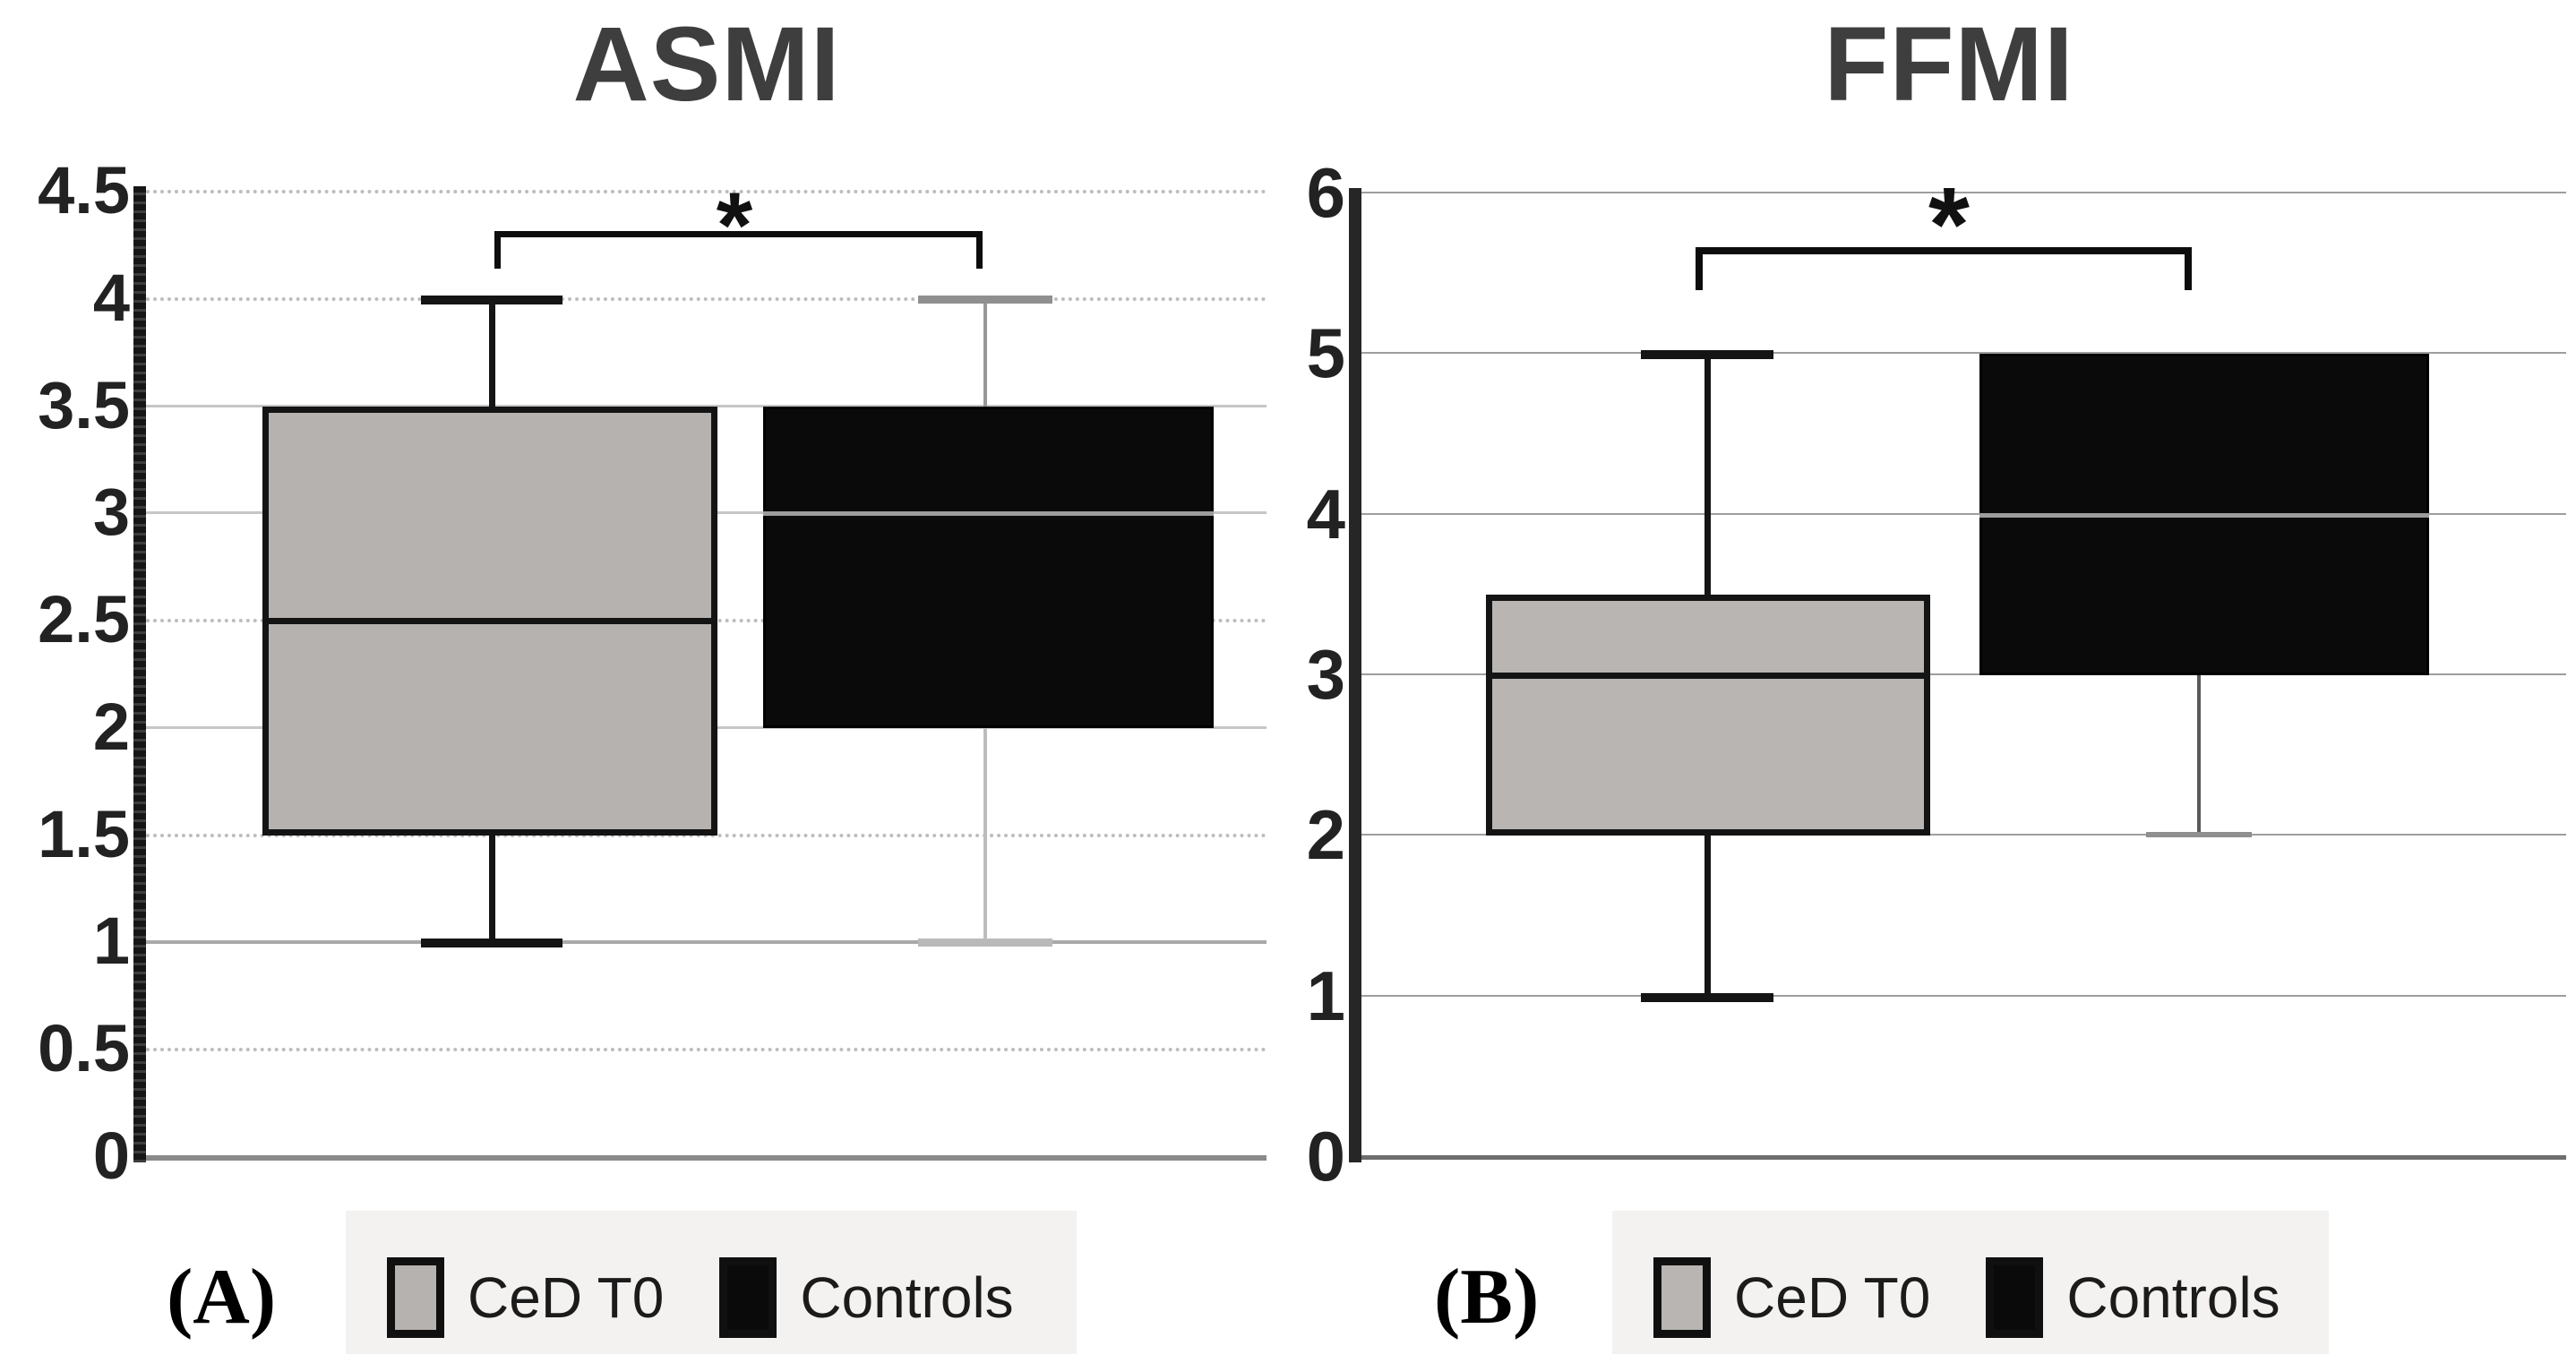  What do you see at coordinates (706, 1050) in the screenshot?
I see `gridline-0.5` at bounding box center [706, 1050].